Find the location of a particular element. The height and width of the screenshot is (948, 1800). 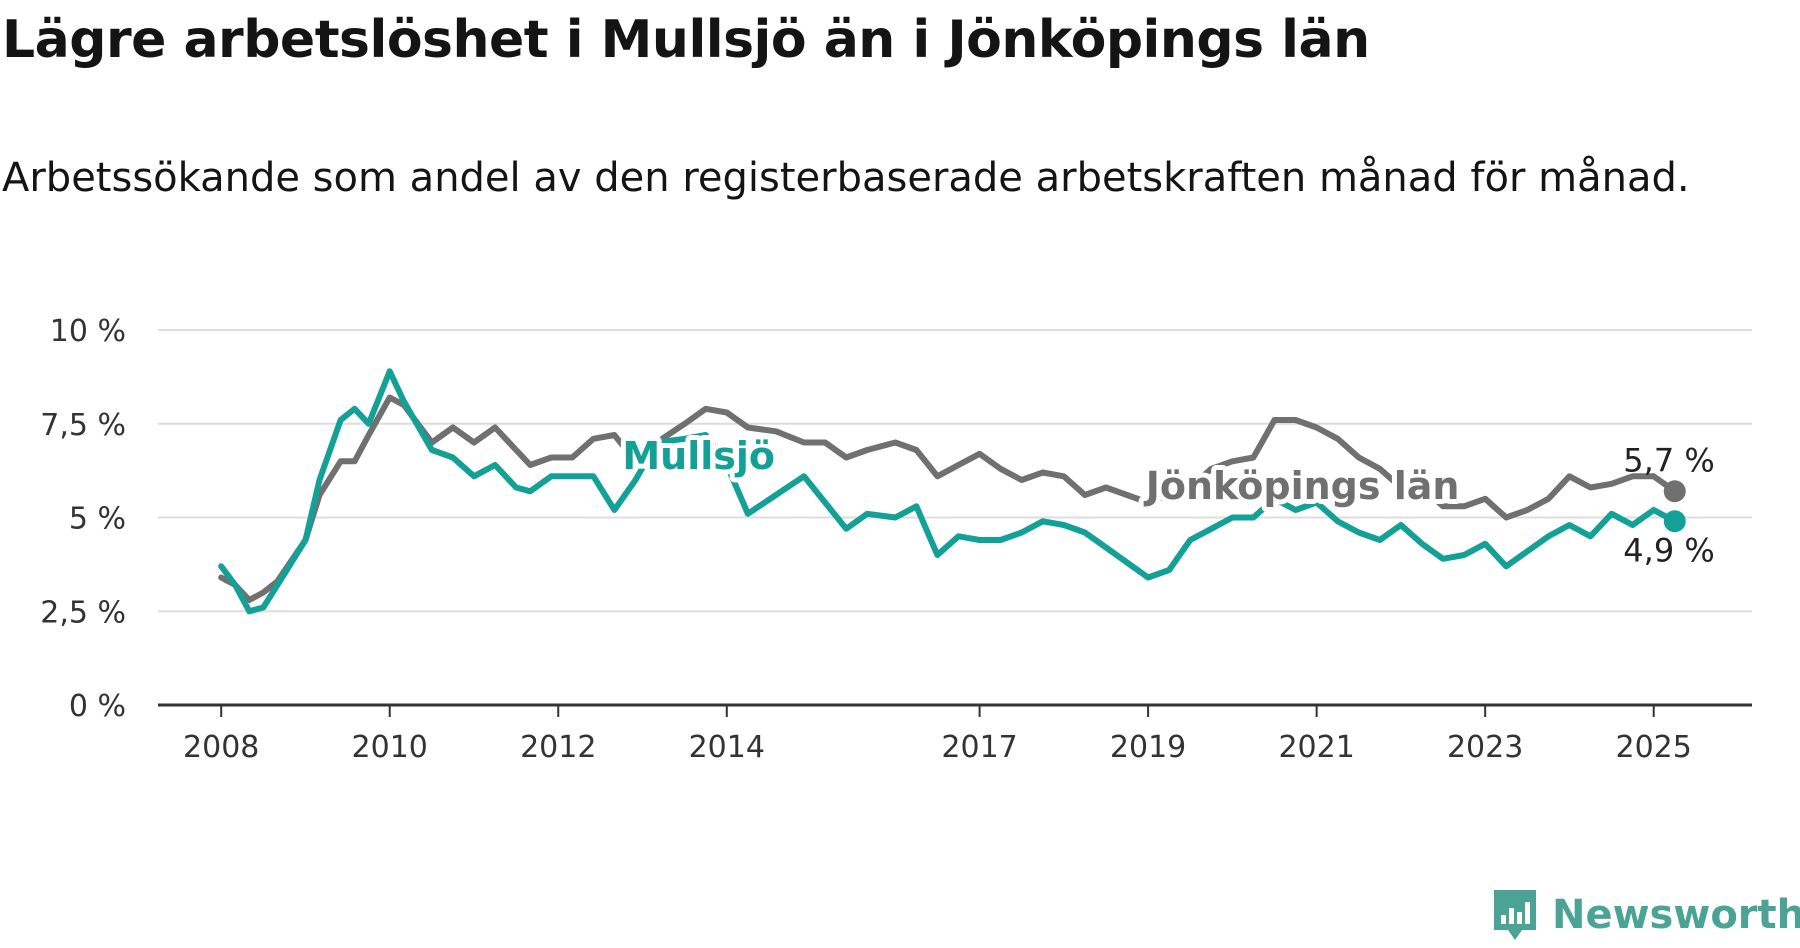

x-tick-label: 2025 is located at coordinates (1654, 747).